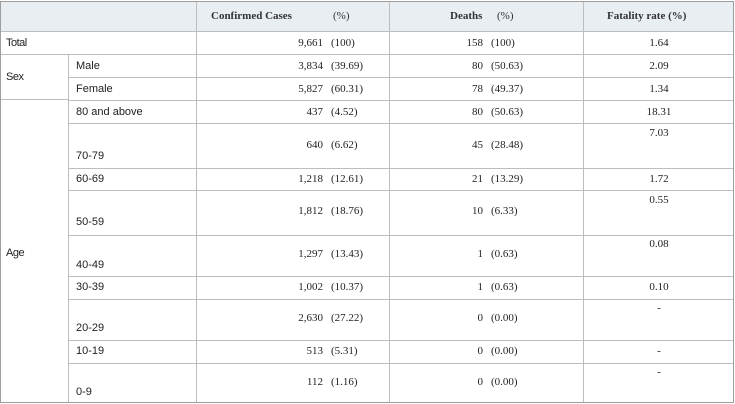 This screenshot has width=735, height=404. What do you see at coordinates (16, 43) in the screenshot?
I see `group-total: Total` at bounding box center [16, 43].